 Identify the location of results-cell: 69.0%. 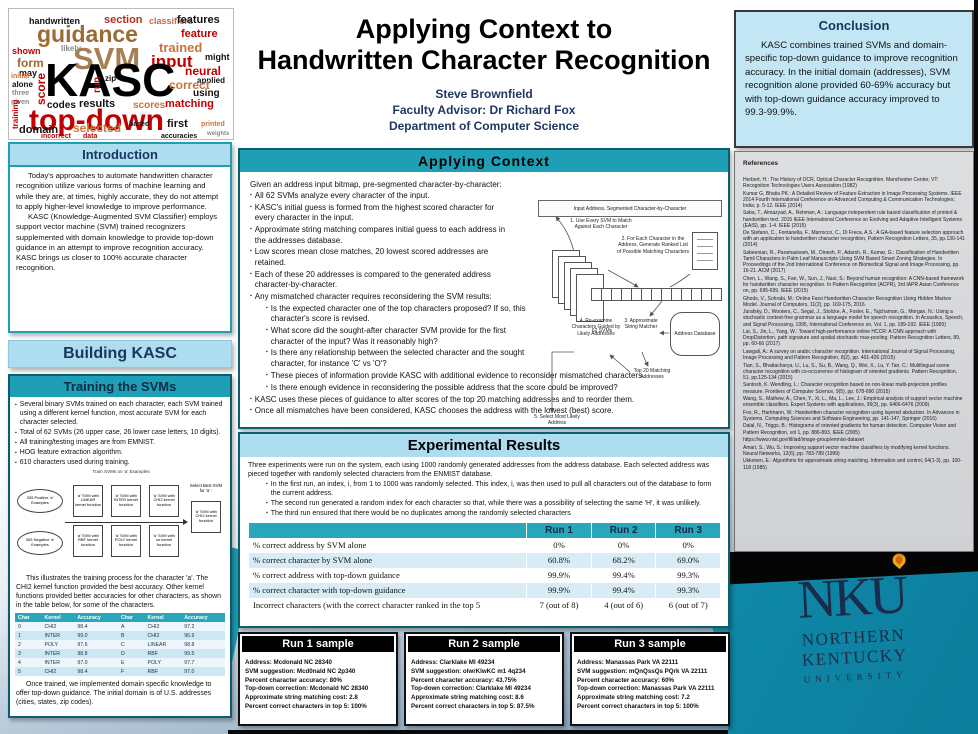
(687, 560).